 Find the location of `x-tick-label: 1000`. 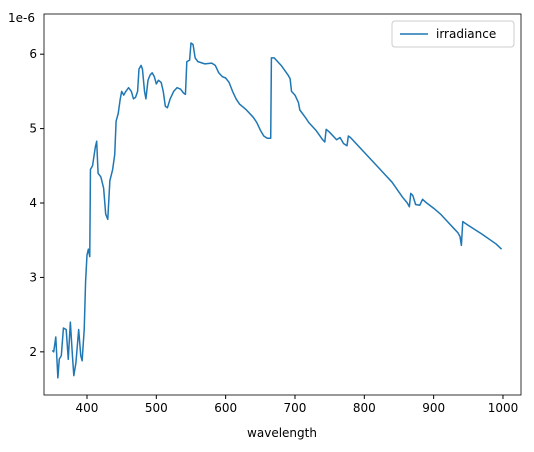

x-tick-label: 1000 is located at coordinates (503, 408).